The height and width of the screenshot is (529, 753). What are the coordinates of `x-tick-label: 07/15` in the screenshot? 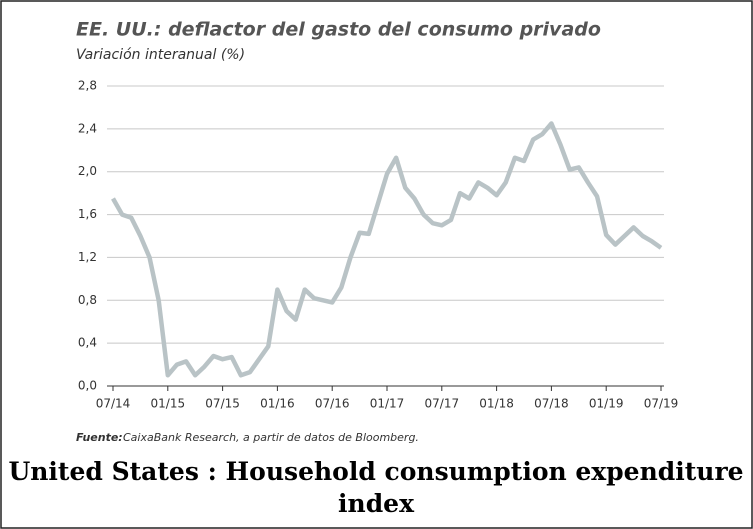 It's located at (222, 404).